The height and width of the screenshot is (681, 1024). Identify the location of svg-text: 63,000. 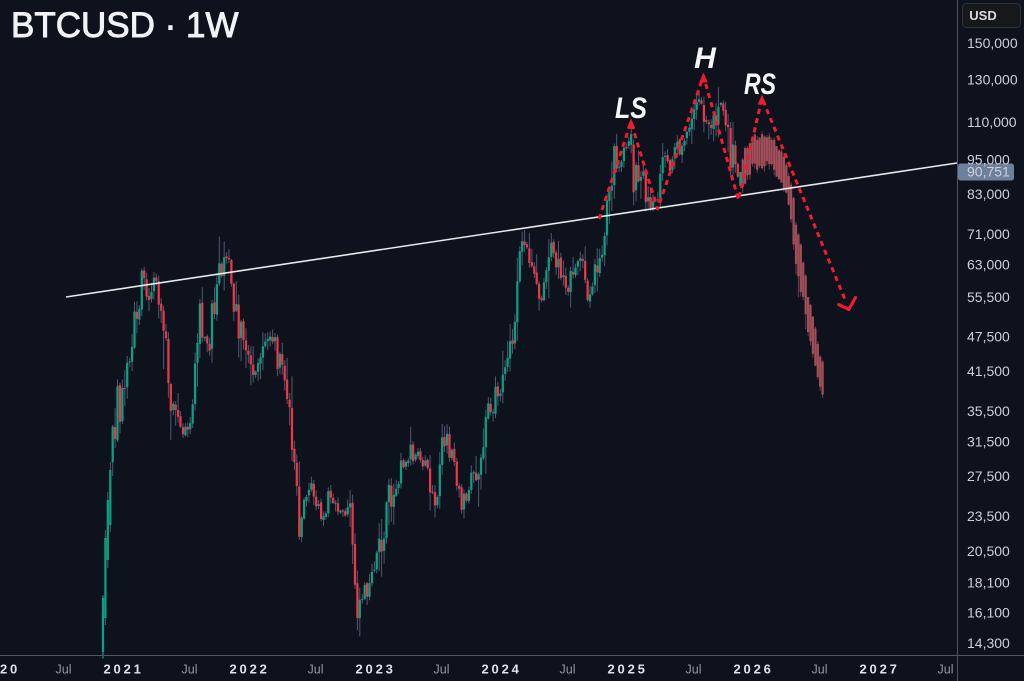
(988, 264).